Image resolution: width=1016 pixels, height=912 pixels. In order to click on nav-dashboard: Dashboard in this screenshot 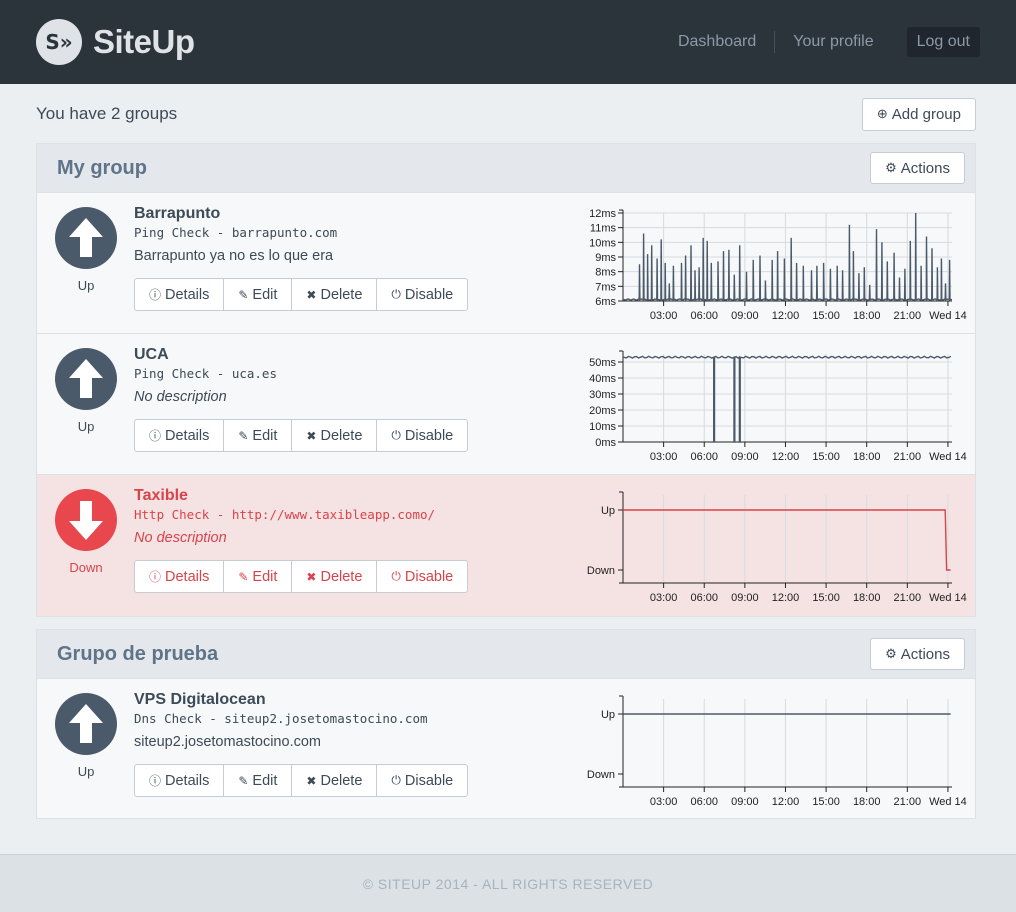, I will do `click(718, 42)`.